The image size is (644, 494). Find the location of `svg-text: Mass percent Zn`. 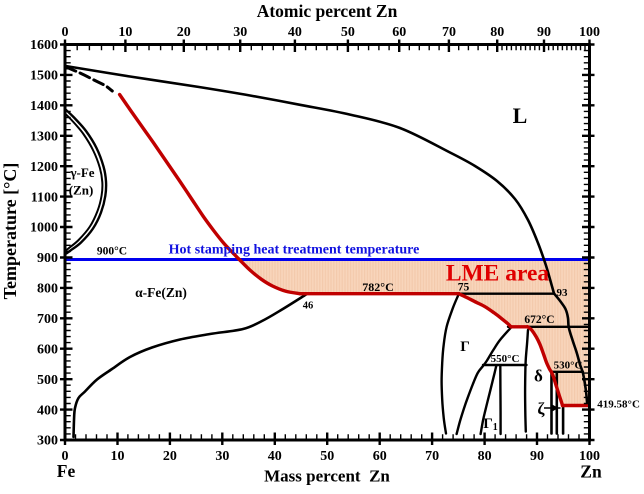

svg-text: Mass percent Zn is located at coordinates (327, 476).